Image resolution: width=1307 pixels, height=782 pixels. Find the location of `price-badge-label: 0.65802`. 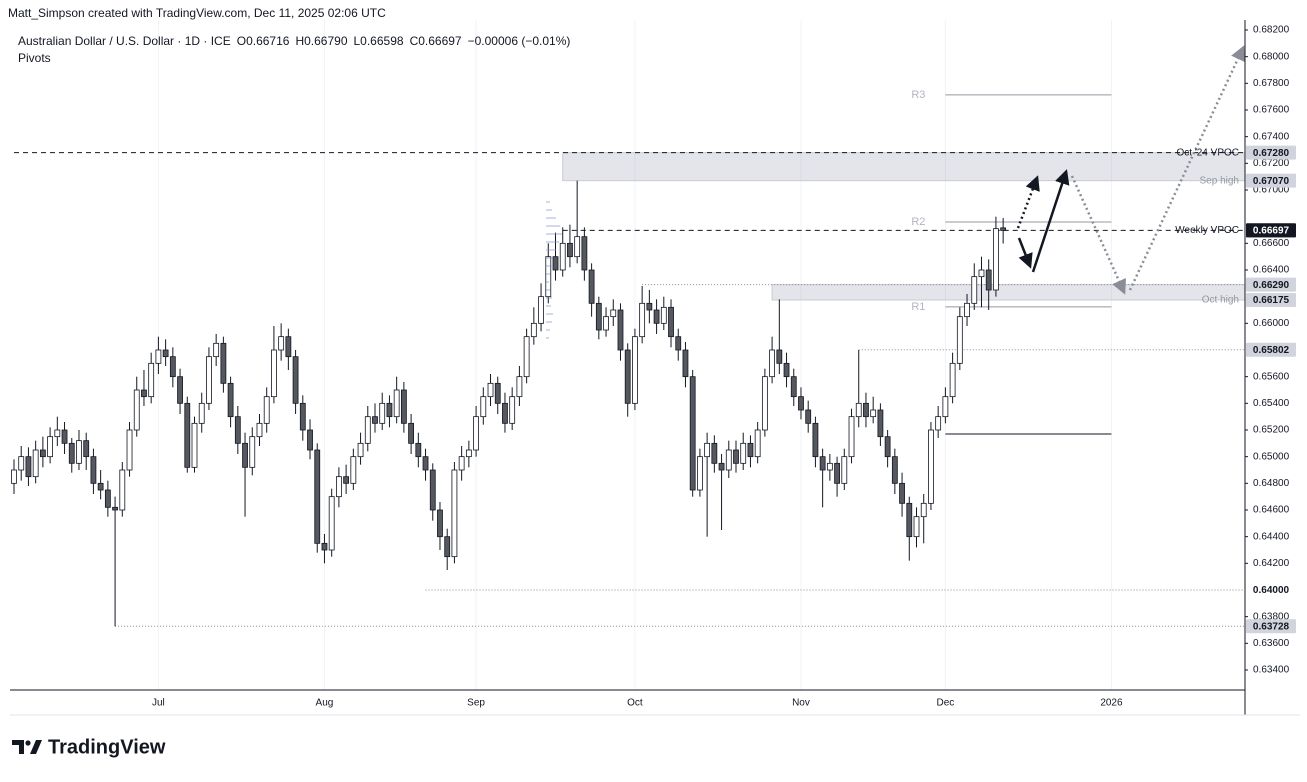

price-badge-label: 0.65802 is located at coordinates (1271, 350).